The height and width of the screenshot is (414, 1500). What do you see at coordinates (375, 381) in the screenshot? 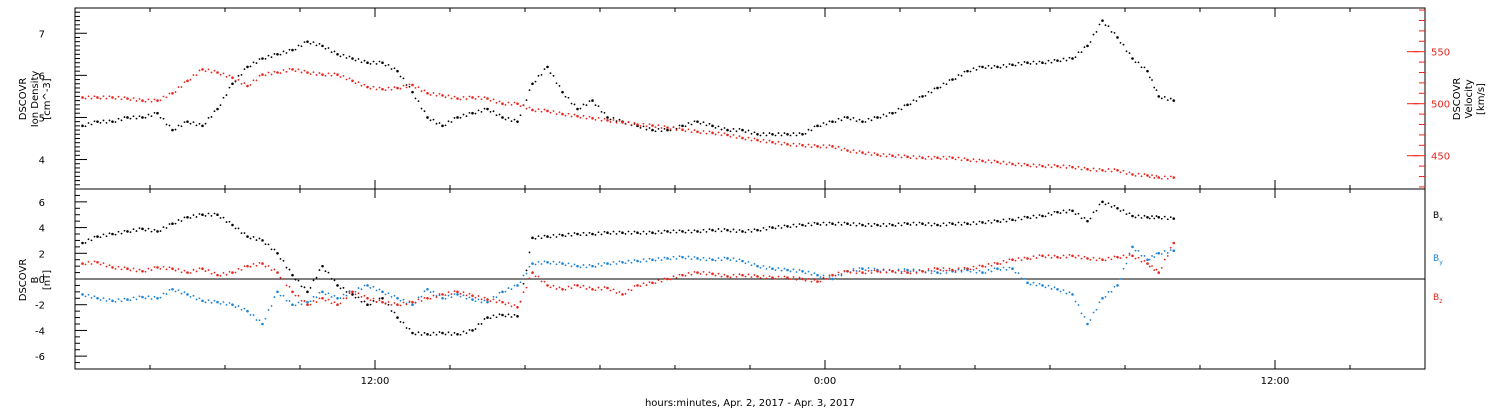
I see `x-tick-label: 12:00` at bounding box center [375, 381].